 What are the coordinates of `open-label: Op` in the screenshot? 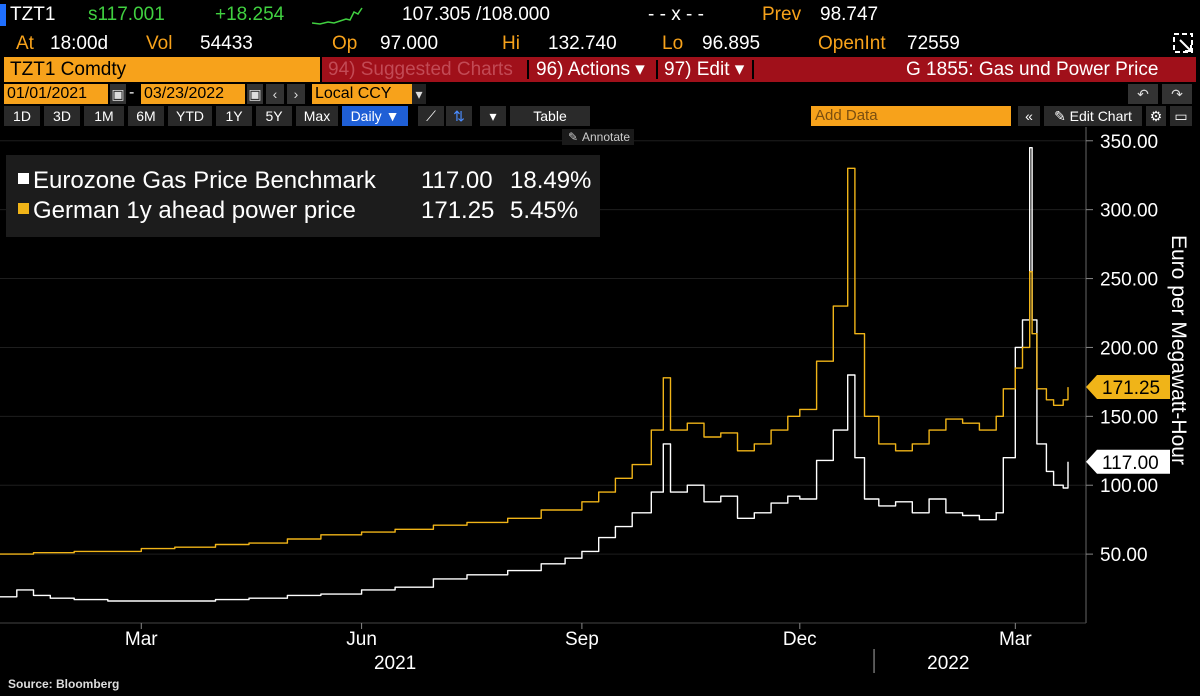 It's located at (345, 43).